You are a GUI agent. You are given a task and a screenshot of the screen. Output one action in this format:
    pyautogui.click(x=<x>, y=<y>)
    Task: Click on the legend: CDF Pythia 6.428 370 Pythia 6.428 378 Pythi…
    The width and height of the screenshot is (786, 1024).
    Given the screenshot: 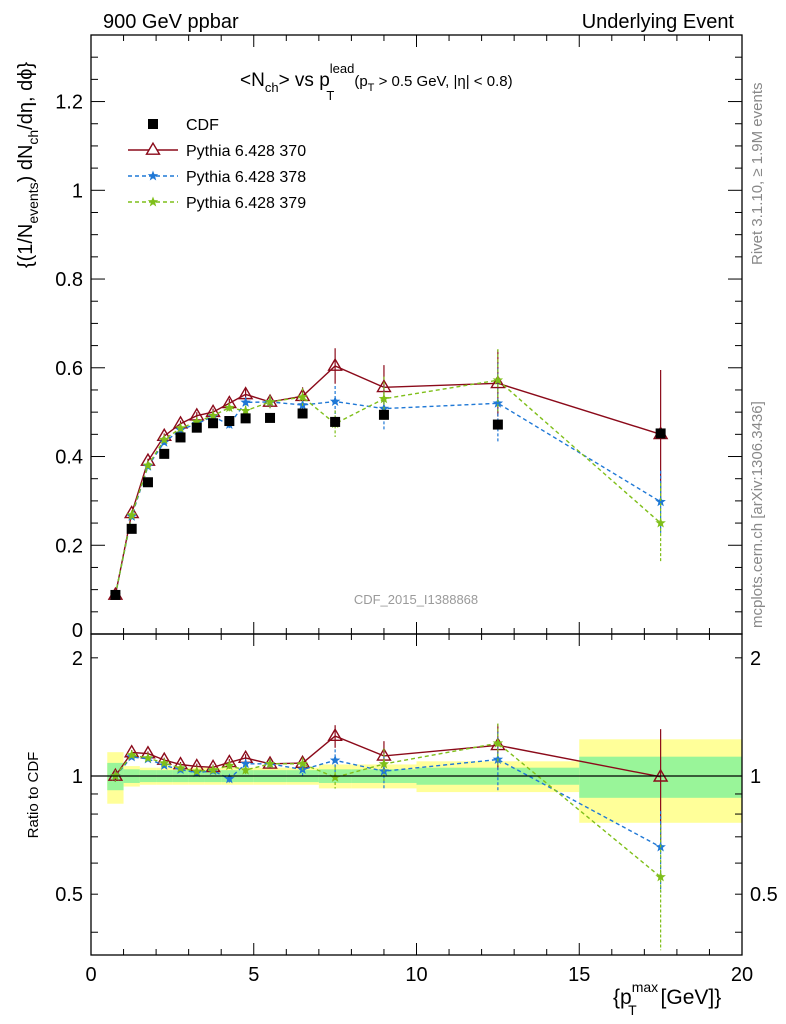 What is the action you would take?
    pyautogui.click(x=217, y=164)
    